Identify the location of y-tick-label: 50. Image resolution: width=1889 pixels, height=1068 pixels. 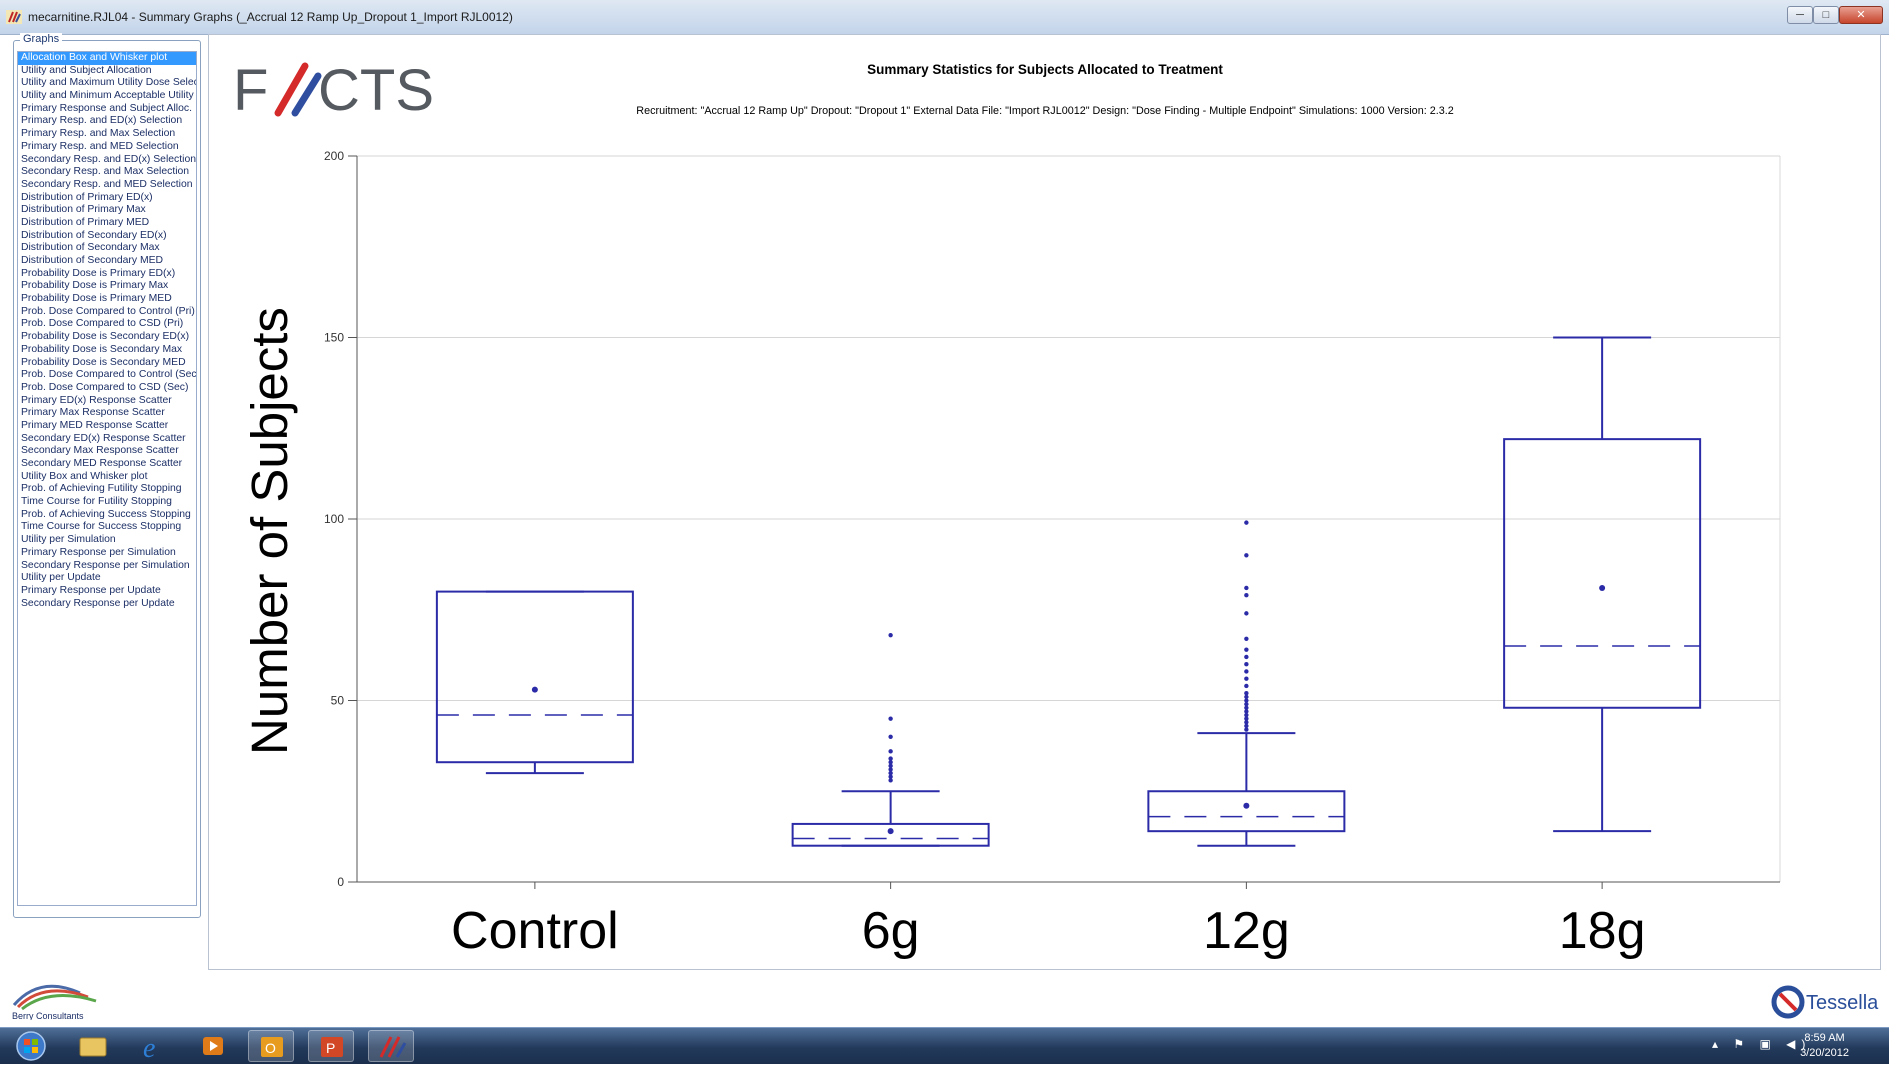
(338, 701).